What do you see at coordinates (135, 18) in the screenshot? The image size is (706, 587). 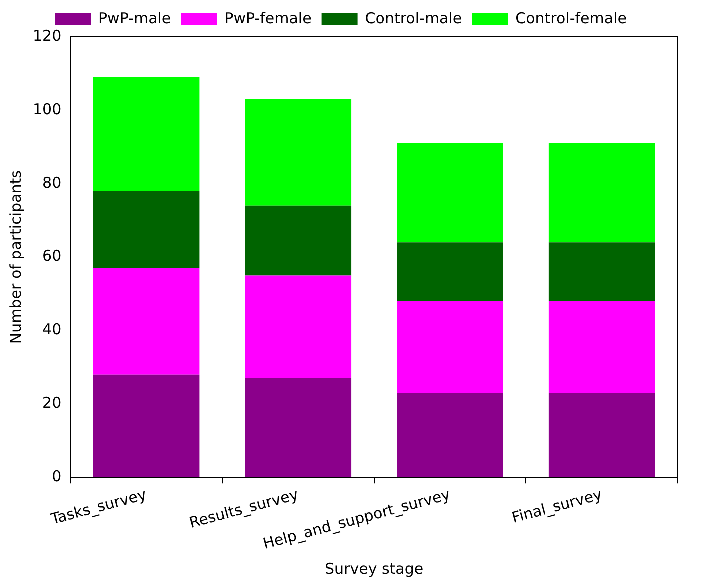 I see `legend-label: PwP-male` at bounding box center [135, 18].